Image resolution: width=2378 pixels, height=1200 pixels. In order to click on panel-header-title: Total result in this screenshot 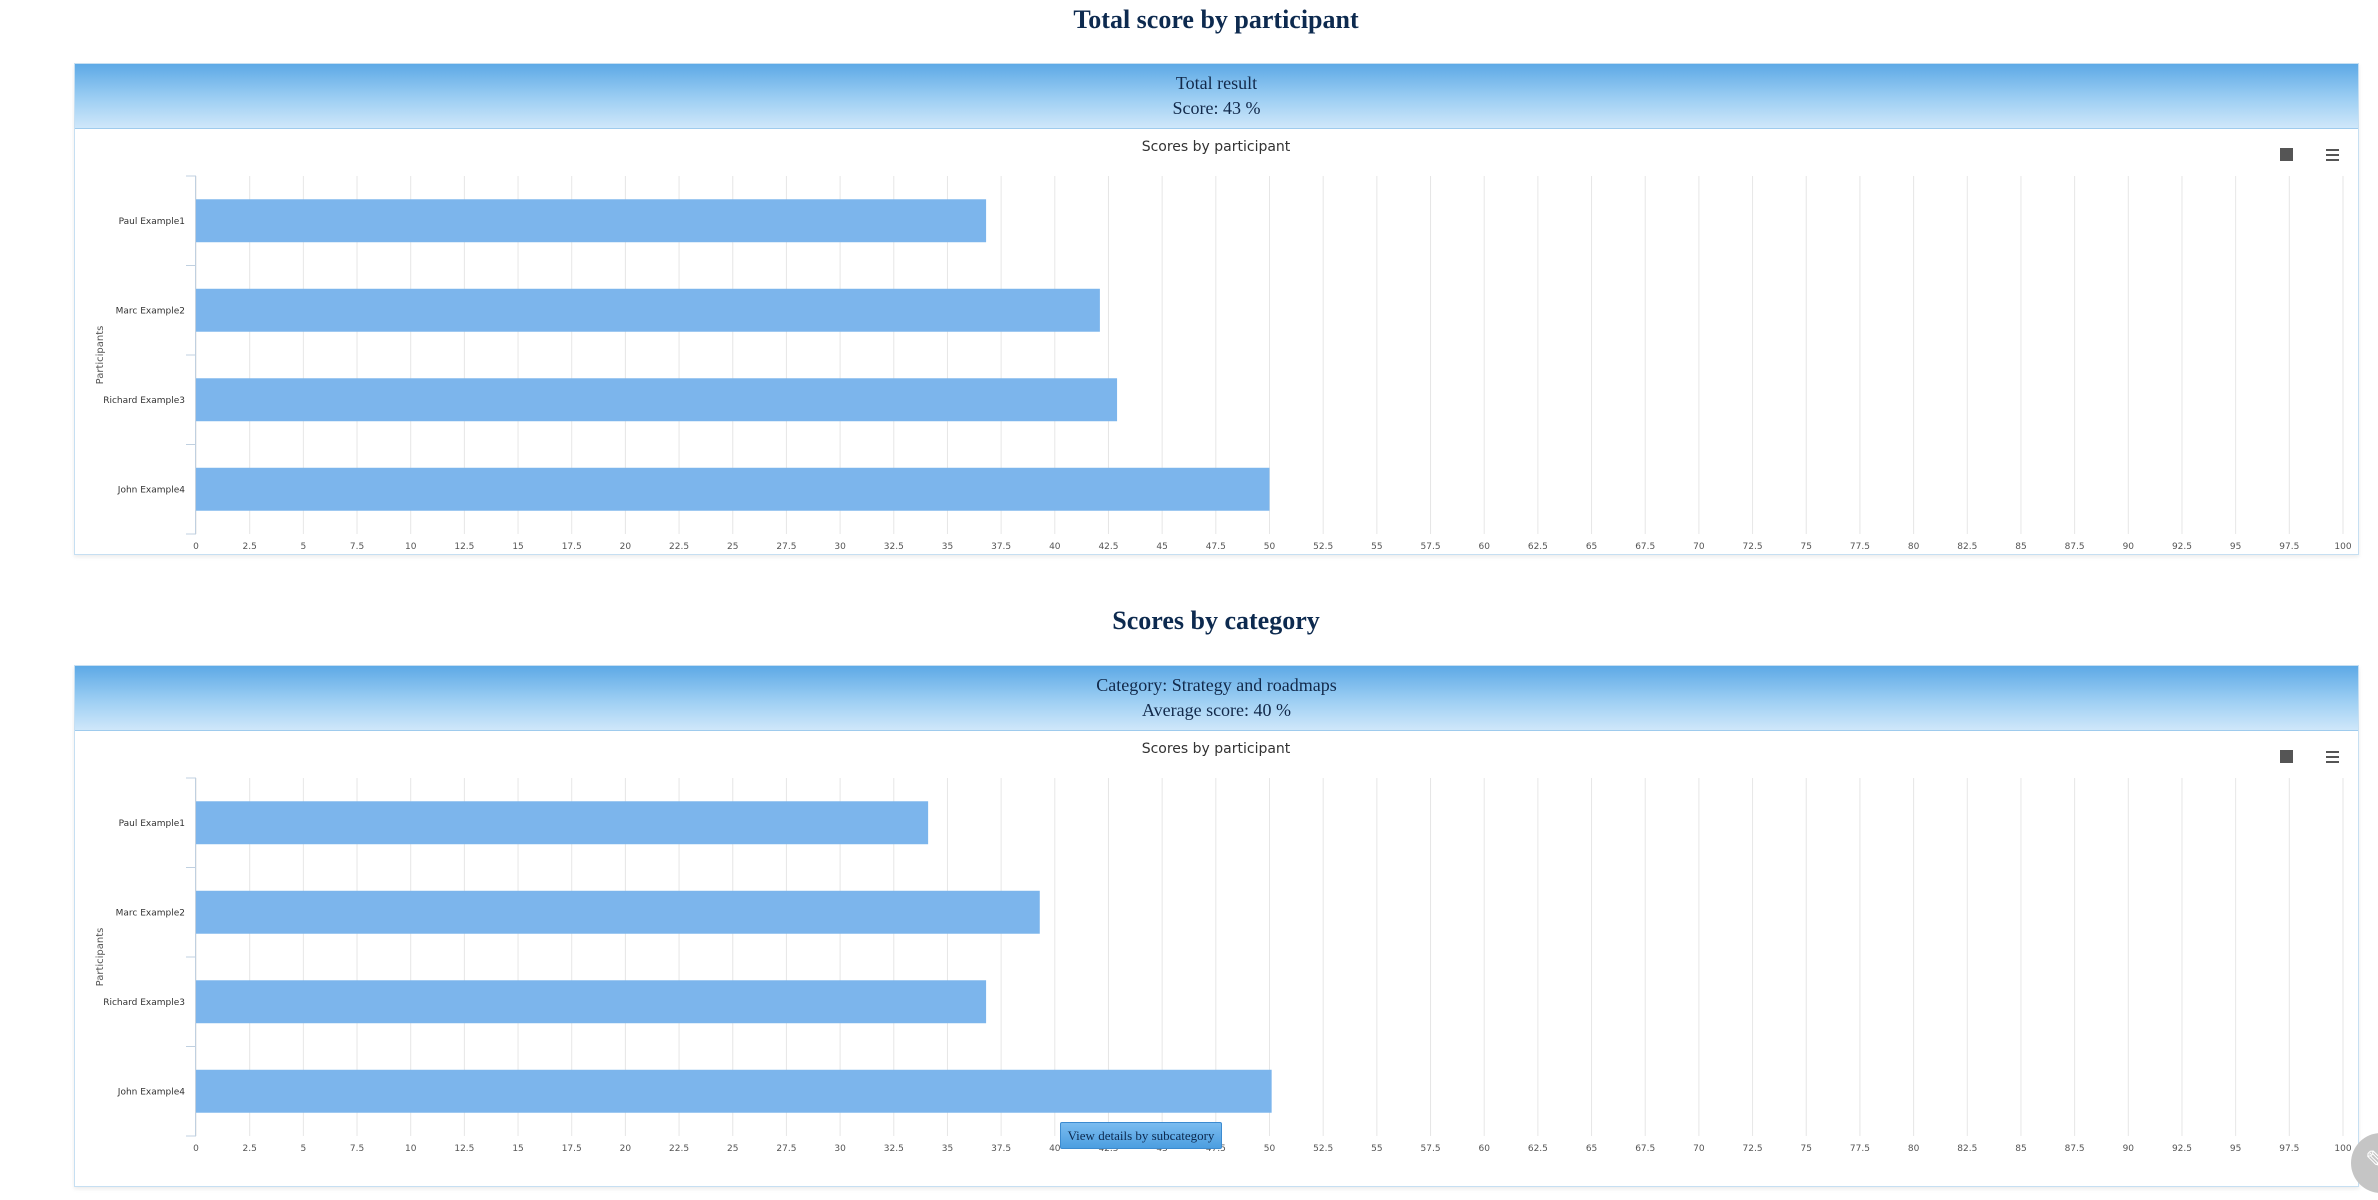, I will do `click(1216, 83)`.